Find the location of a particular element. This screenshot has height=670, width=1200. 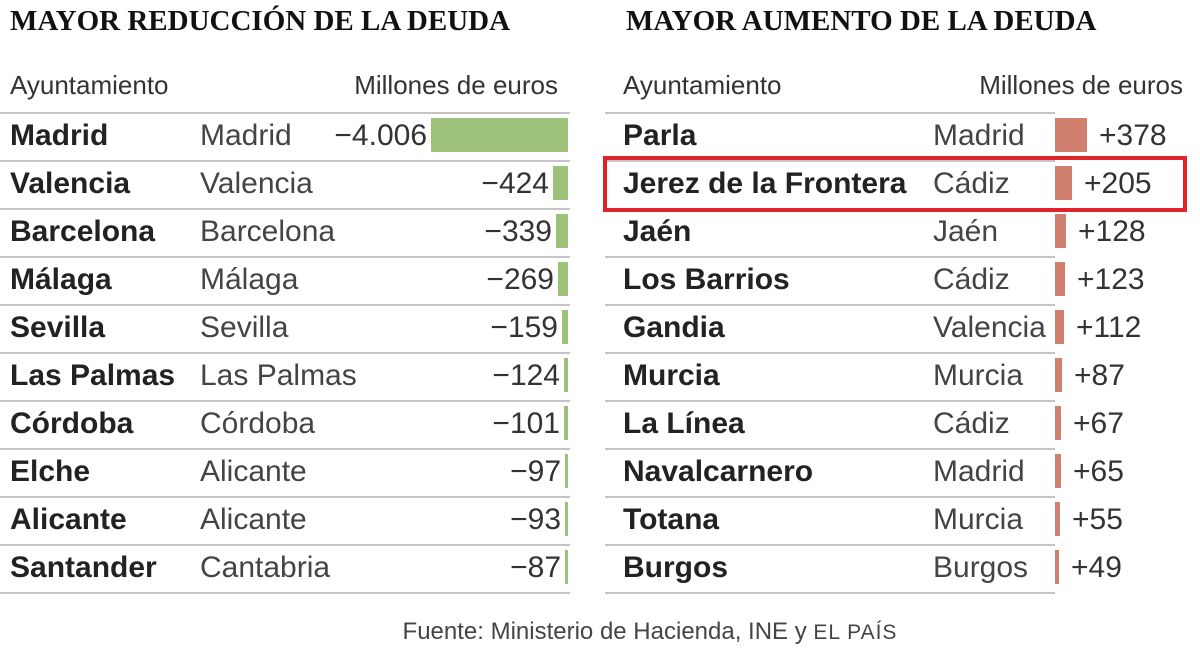

municipality-name: Sevilla is located at coordinates (58, 327).